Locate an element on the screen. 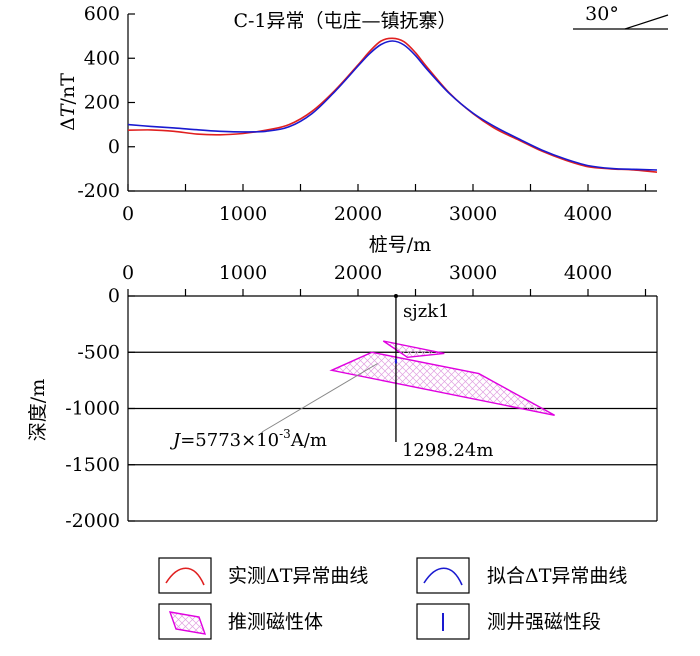 This screenshot has width=700, height=656. y-tick-label: -2000 is located at coordinates (92, 521).